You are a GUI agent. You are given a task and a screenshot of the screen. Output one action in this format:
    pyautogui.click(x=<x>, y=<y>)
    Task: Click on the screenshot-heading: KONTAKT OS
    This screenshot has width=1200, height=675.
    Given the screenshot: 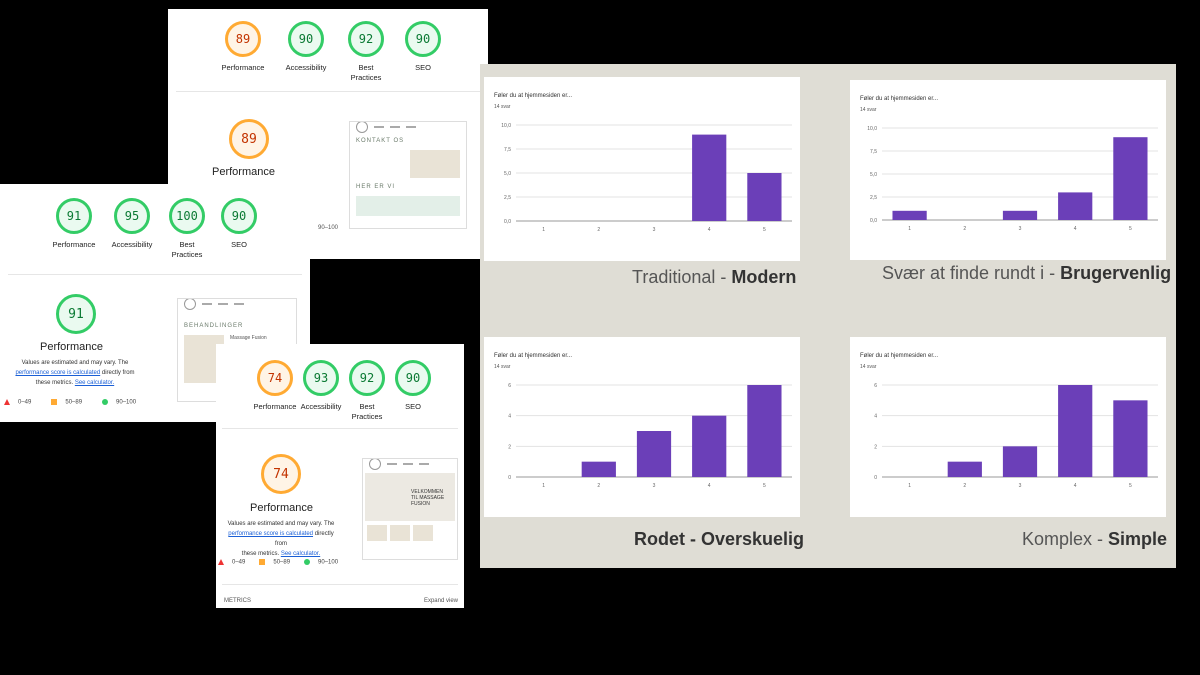 What is the action you would take?
    pyautogui.click(x=380, y=141)
    